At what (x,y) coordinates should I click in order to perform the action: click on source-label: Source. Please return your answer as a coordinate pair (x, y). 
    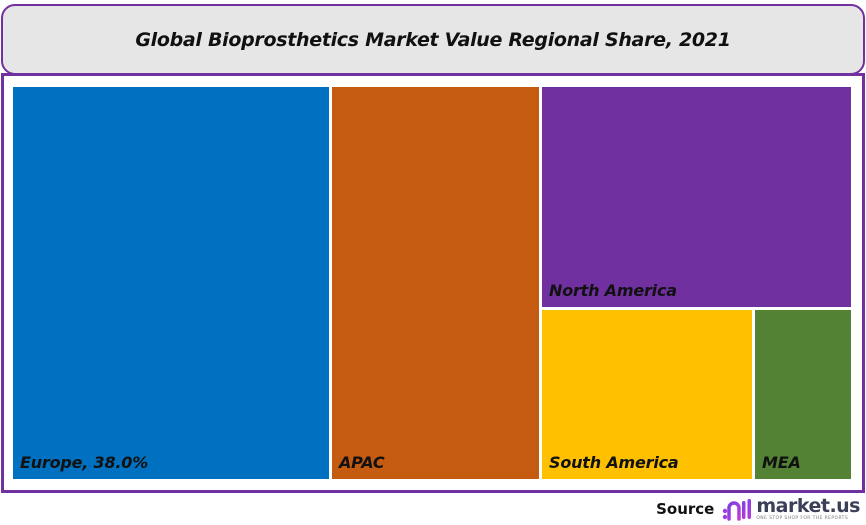
    Looking at the image, I should click on (685, 509).